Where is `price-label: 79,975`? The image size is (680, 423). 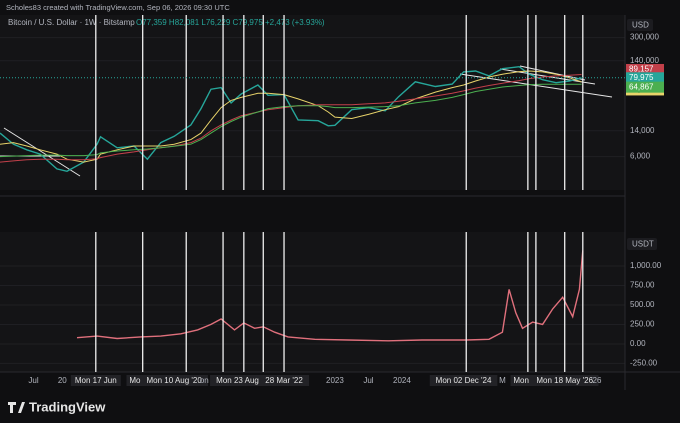 price-label: 79,975 is located at coordinates (641, 77).